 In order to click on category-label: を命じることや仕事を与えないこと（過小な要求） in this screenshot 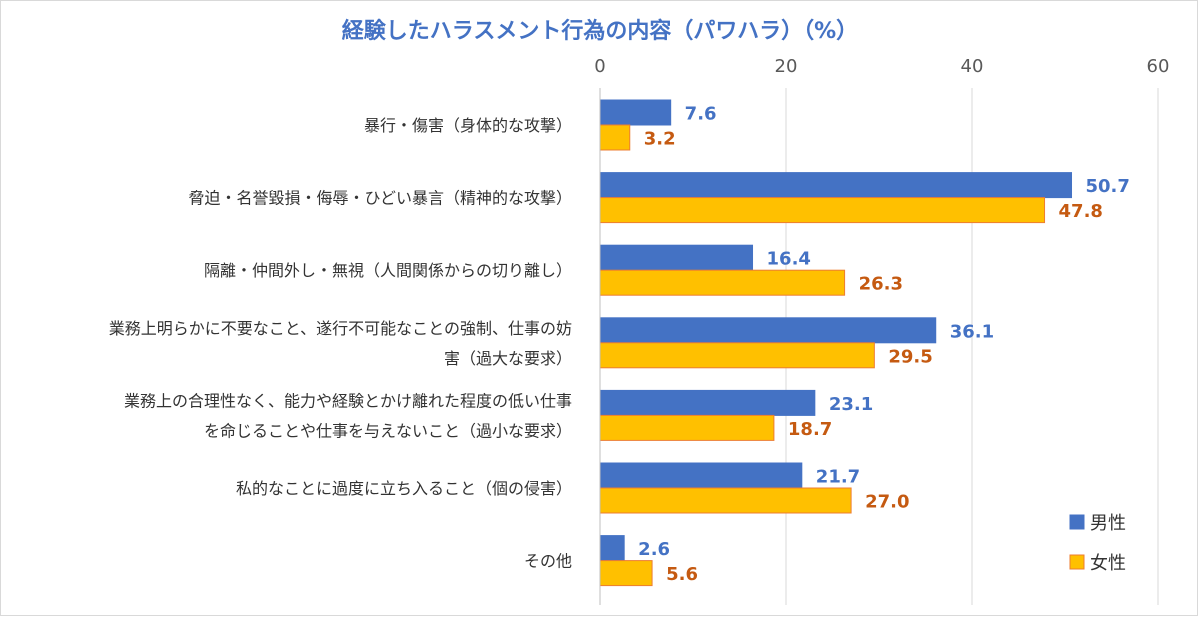, I will do `click(388, 430)`.